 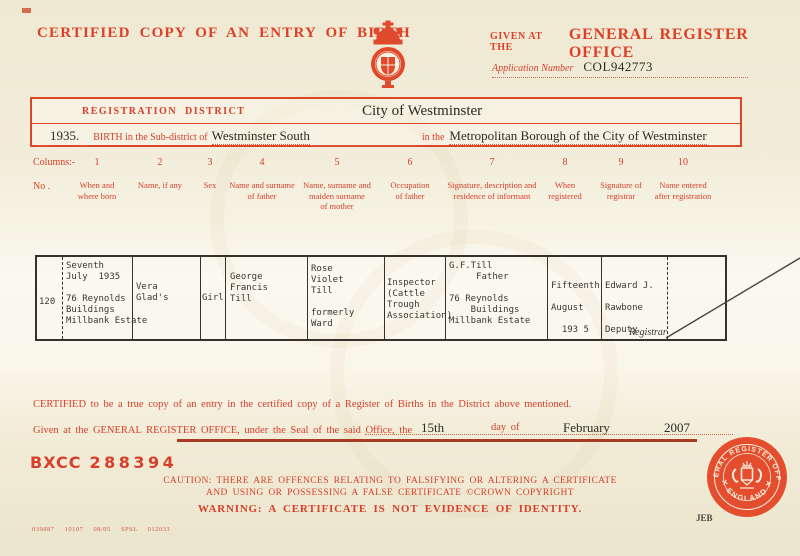 What do you see at coordinates (97, 162) in the screenshot?
I see `column-number-1: 1` at bounding box center [97, 162].